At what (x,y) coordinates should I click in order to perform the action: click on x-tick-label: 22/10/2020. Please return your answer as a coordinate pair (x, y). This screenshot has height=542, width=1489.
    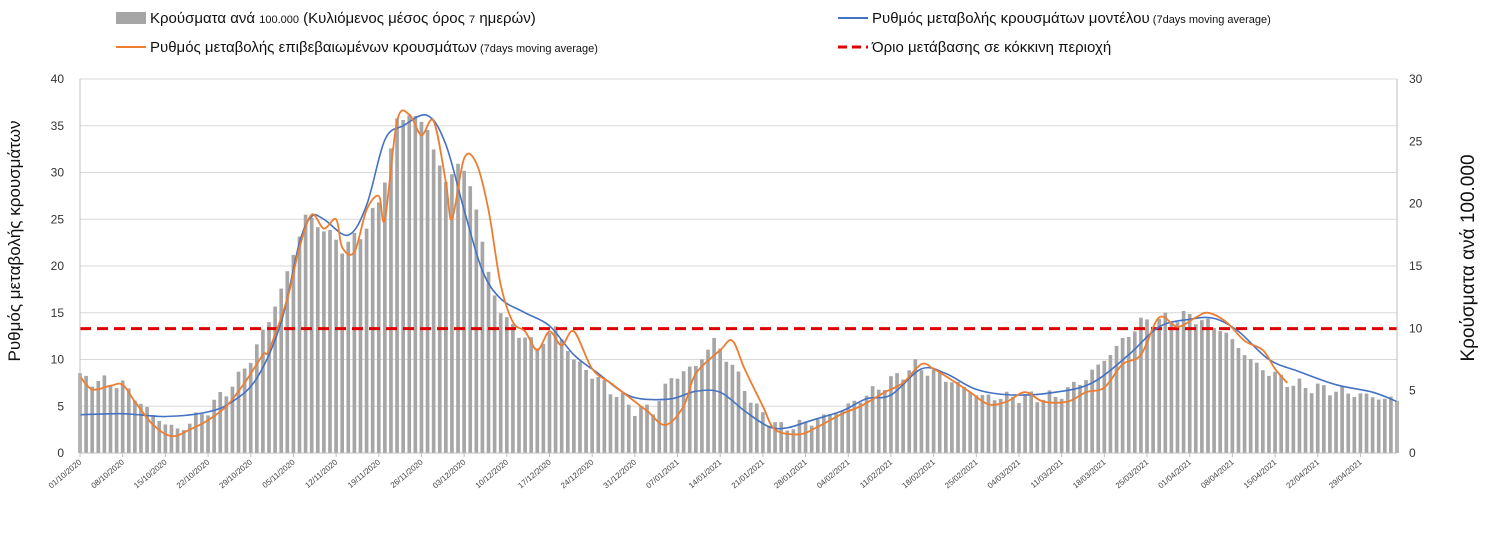
    Looking at the image, I should click on (193, 473).